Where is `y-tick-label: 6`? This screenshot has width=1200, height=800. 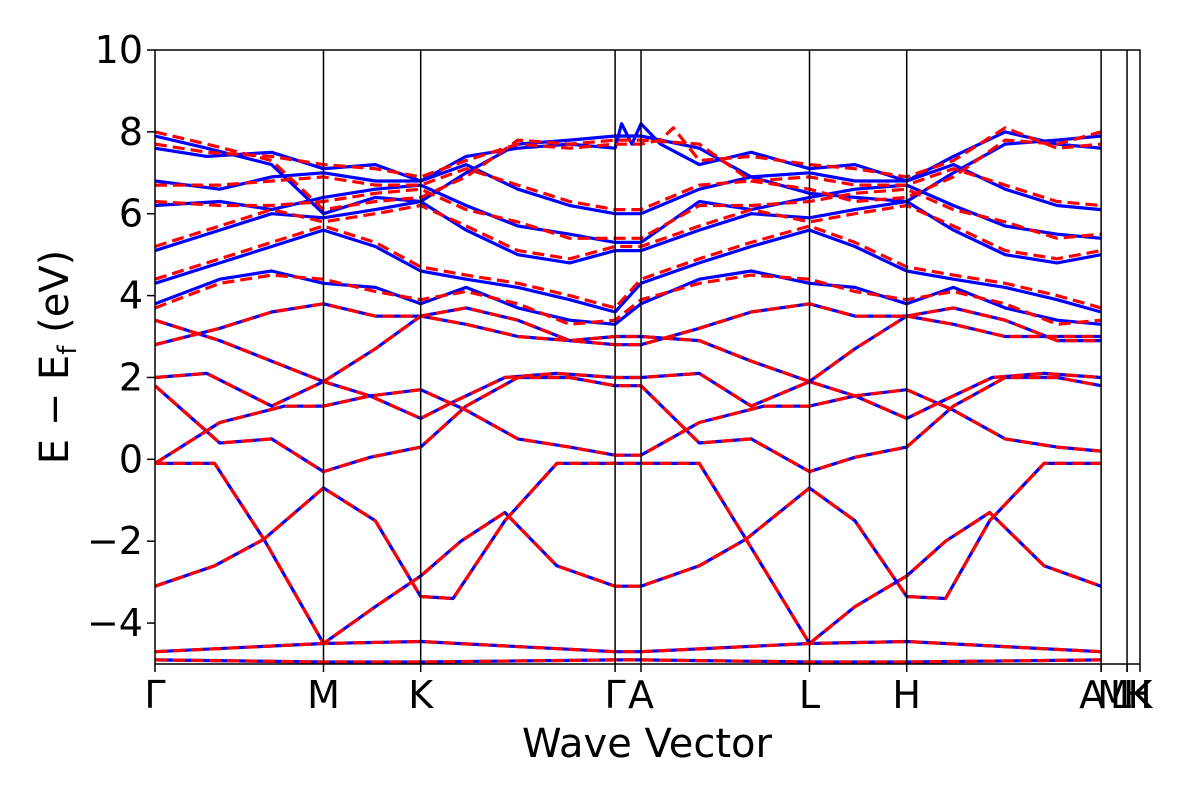
y-tick-label: 6 is located at coordinates (131, 214).